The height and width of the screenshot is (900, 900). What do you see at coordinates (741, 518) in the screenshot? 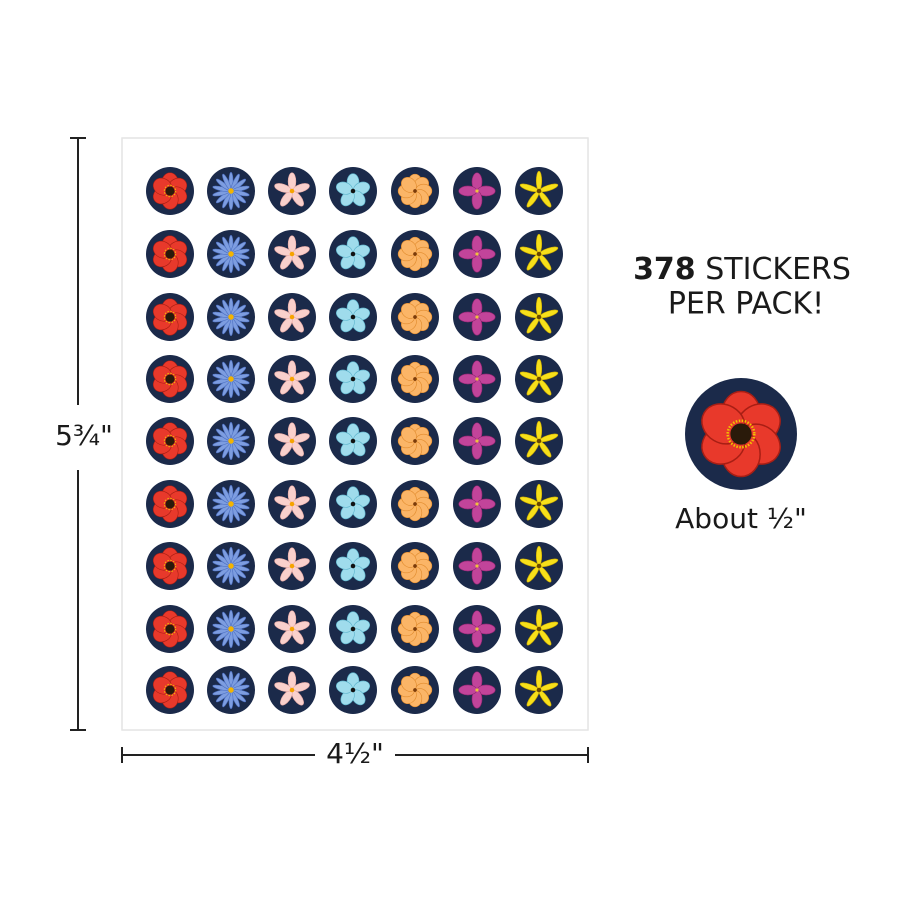
I see `sample-caption: About ½"` at bounding box center [741, 518].